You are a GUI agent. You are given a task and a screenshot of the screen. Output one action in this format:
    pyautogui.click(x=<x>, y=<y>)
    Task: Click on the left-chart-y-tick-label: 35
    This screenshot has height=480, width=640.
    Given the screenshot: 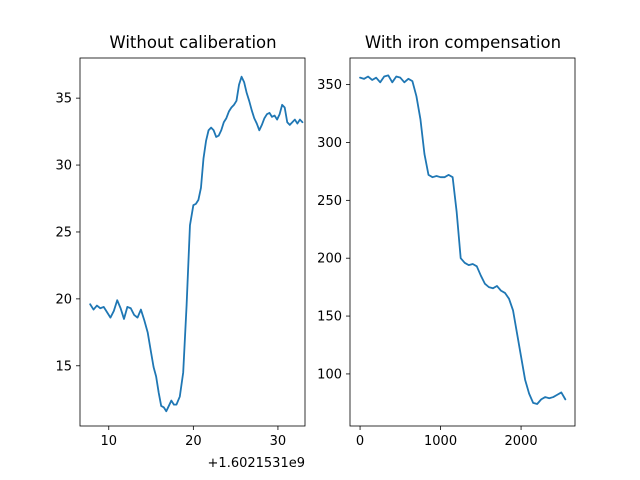 What is the action you would take?
    pyautogui.click(x=63, y=99)
    